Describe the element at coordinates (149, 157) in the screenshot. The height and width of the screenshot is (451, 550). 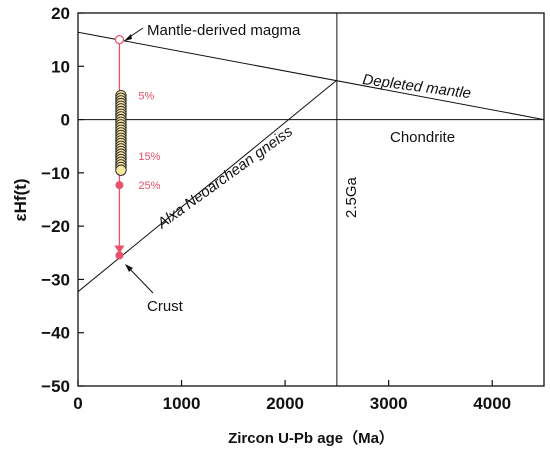
I see `mixing-mark-label: 15%` at that location.